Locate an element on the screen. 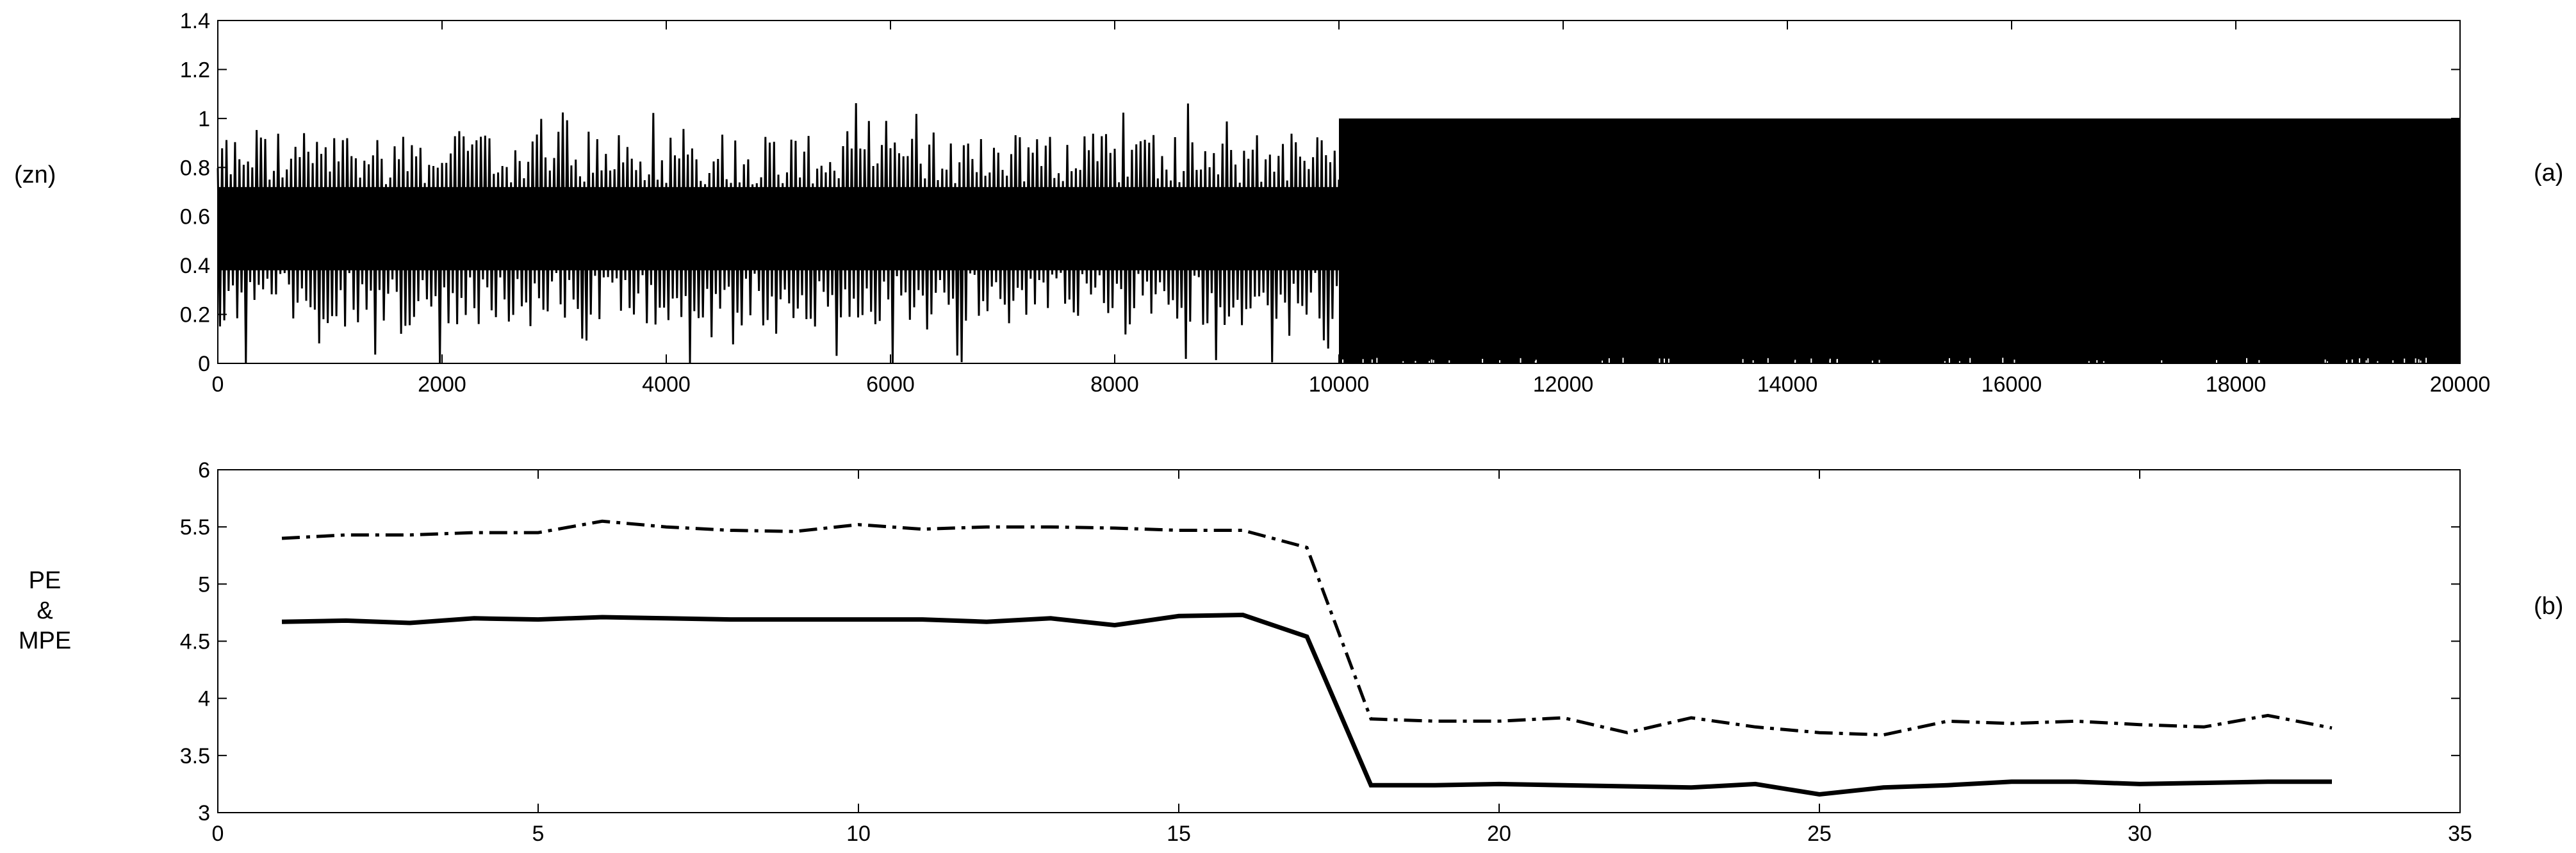 Image resolution: width=2576 pixels, height=853 pixels. panel-a-xtick-label: 20000 is located at coordinates (2460, 384).